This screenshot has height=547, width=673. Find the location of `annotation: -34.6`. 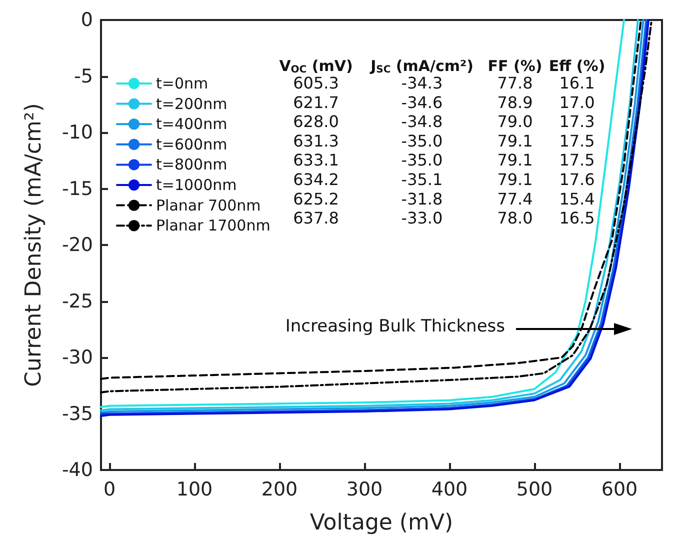

annotation: -34.6 is located at coordinates (422, 102).